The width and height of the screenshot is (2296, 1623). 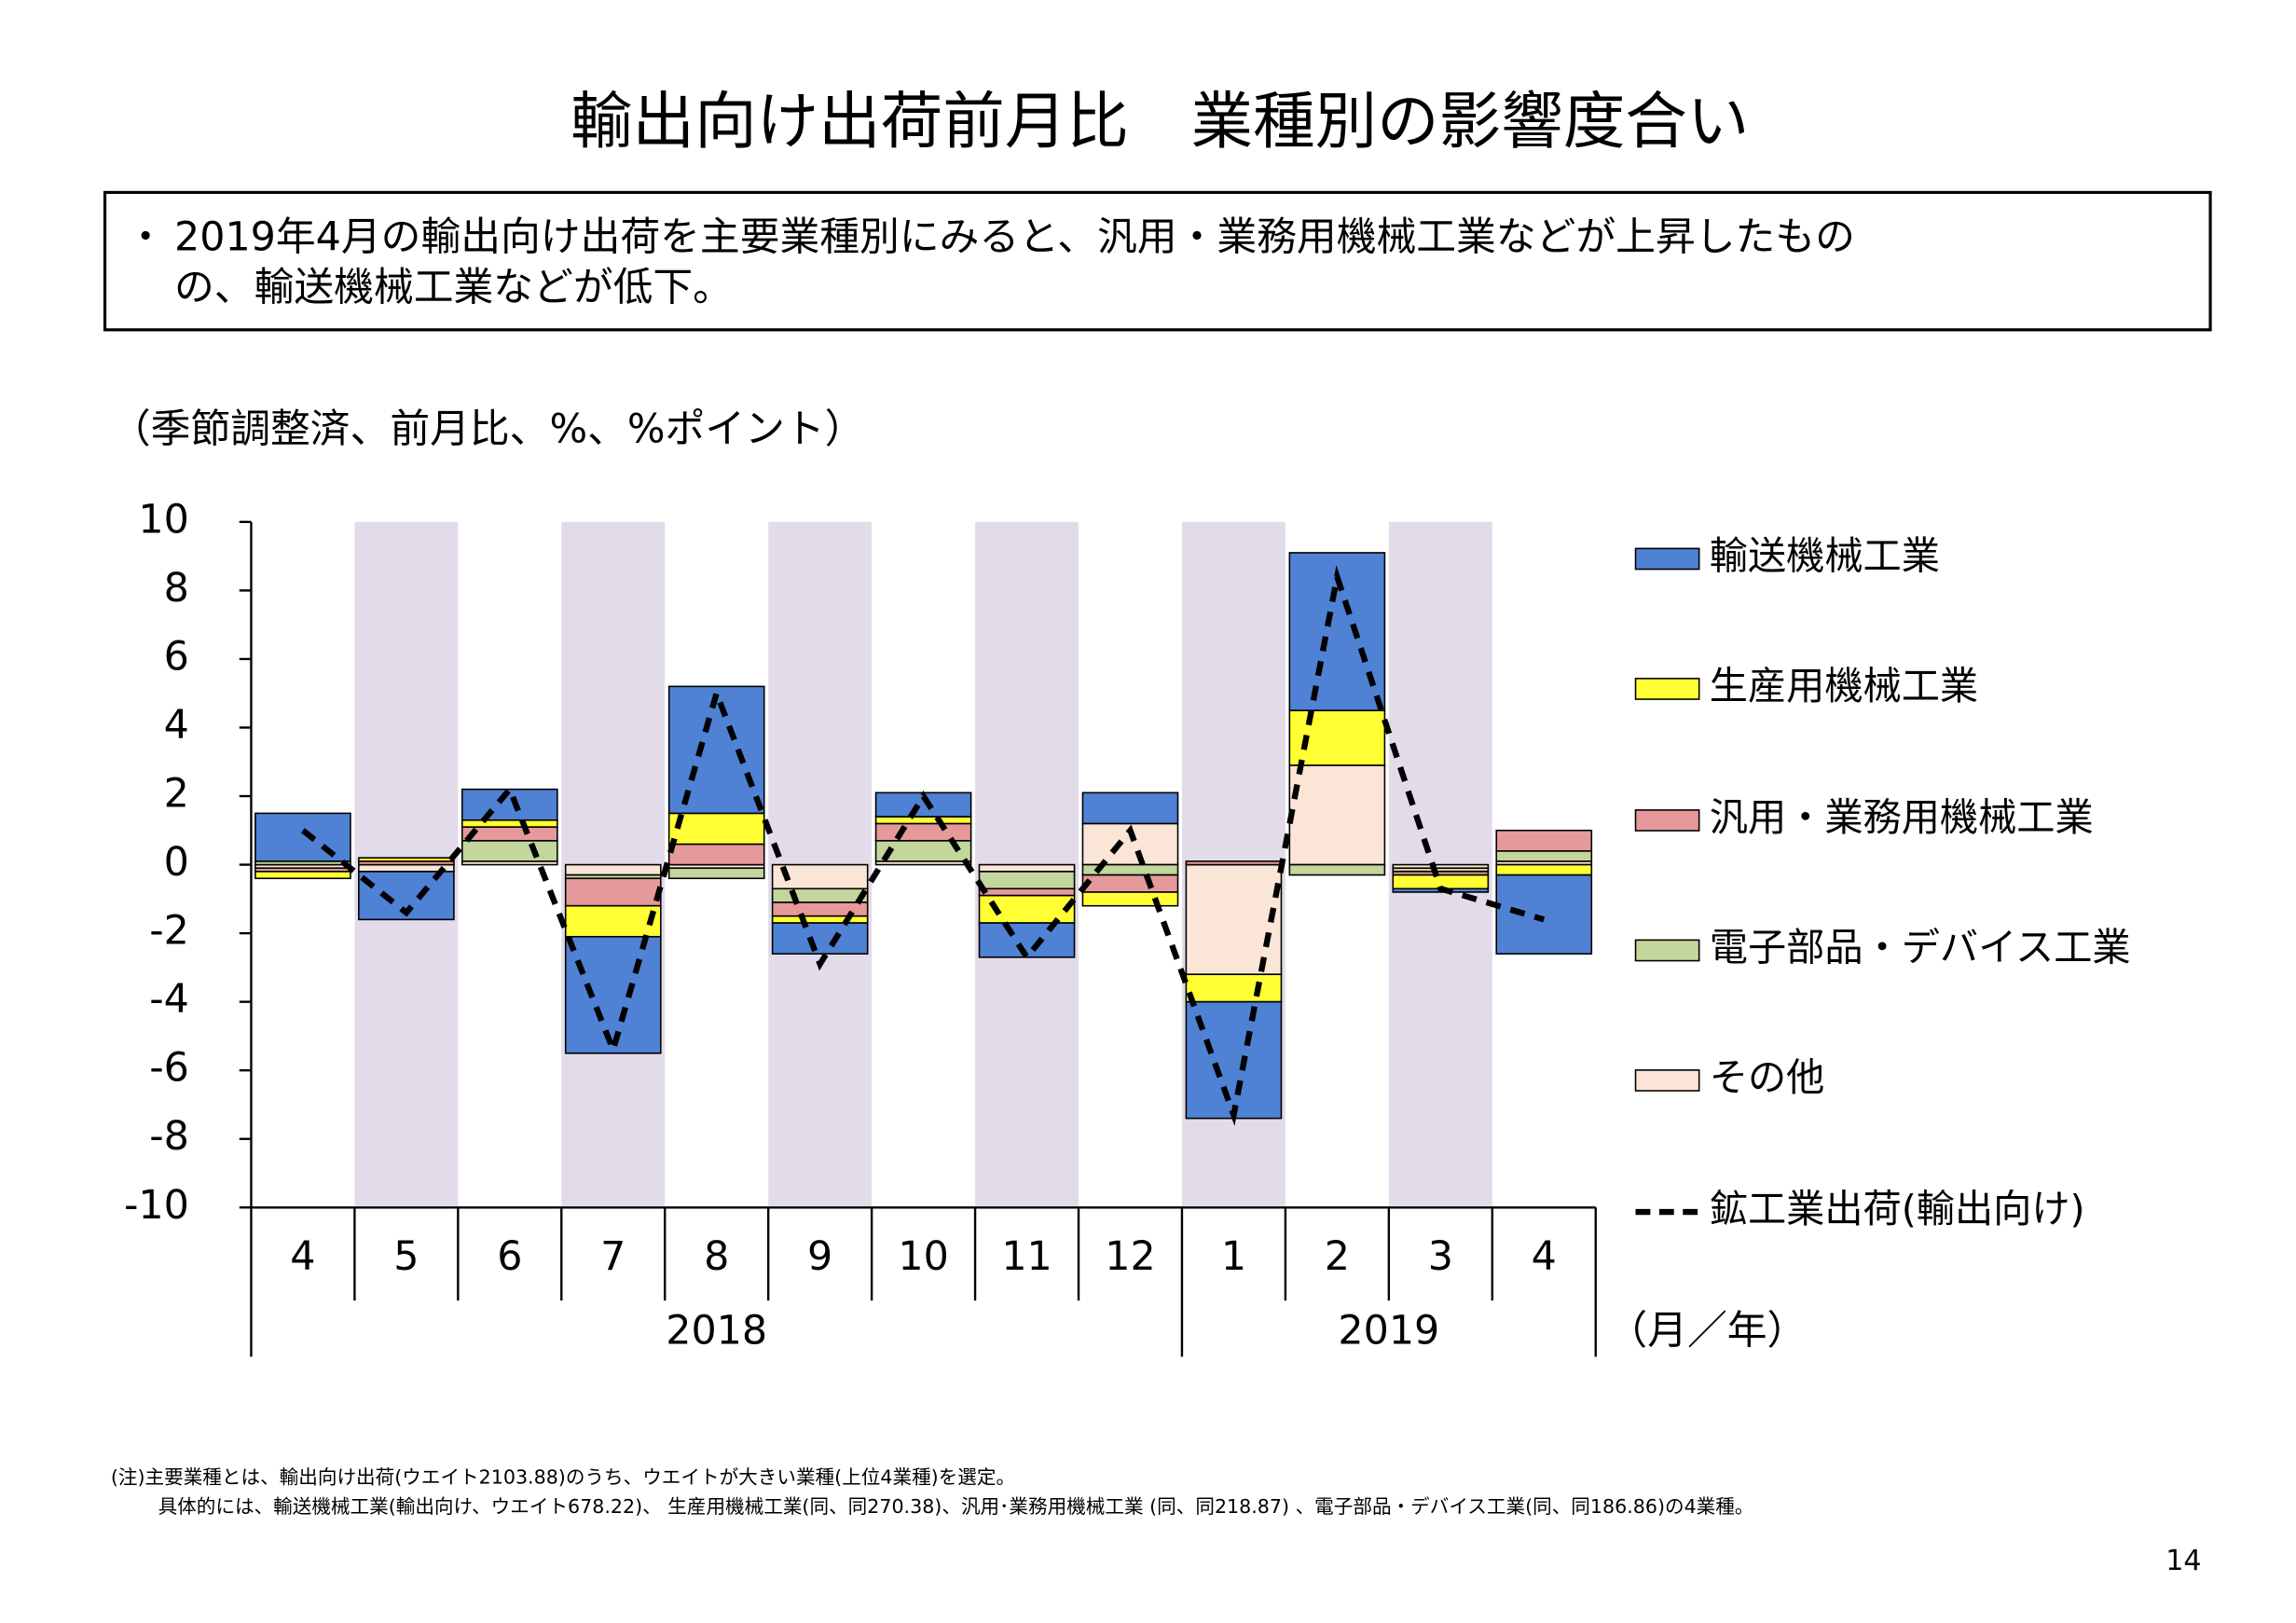 What do you see at coordinates (1902, 817) in the screenshot?
I see `legend-label: 汎用・業務用機械工業` at bounding box center [1902, 817].